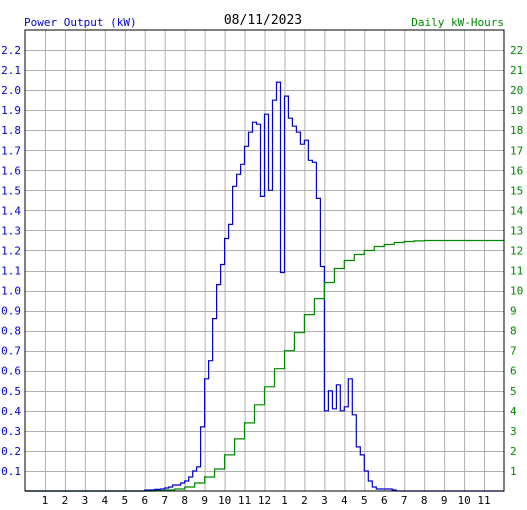  Describe the element at coordinates (80, 22) in the screenshot. I see `left-axis-label: Power Output (kW)` at that location.